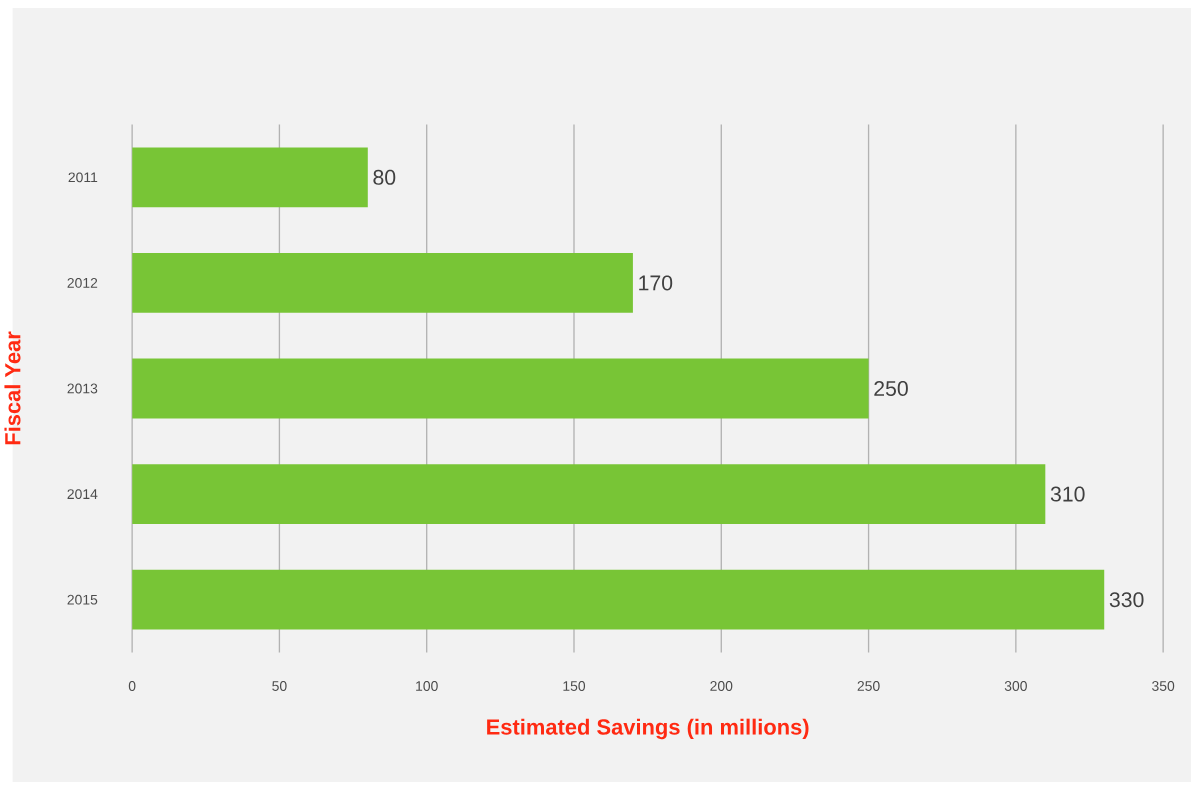 The width and height of the screenshot is (1199, 785). What do you see at coordinates (82, 388) in the screenshot?
I see `y-tick-label: 2013` at bounding box center [82, 388].